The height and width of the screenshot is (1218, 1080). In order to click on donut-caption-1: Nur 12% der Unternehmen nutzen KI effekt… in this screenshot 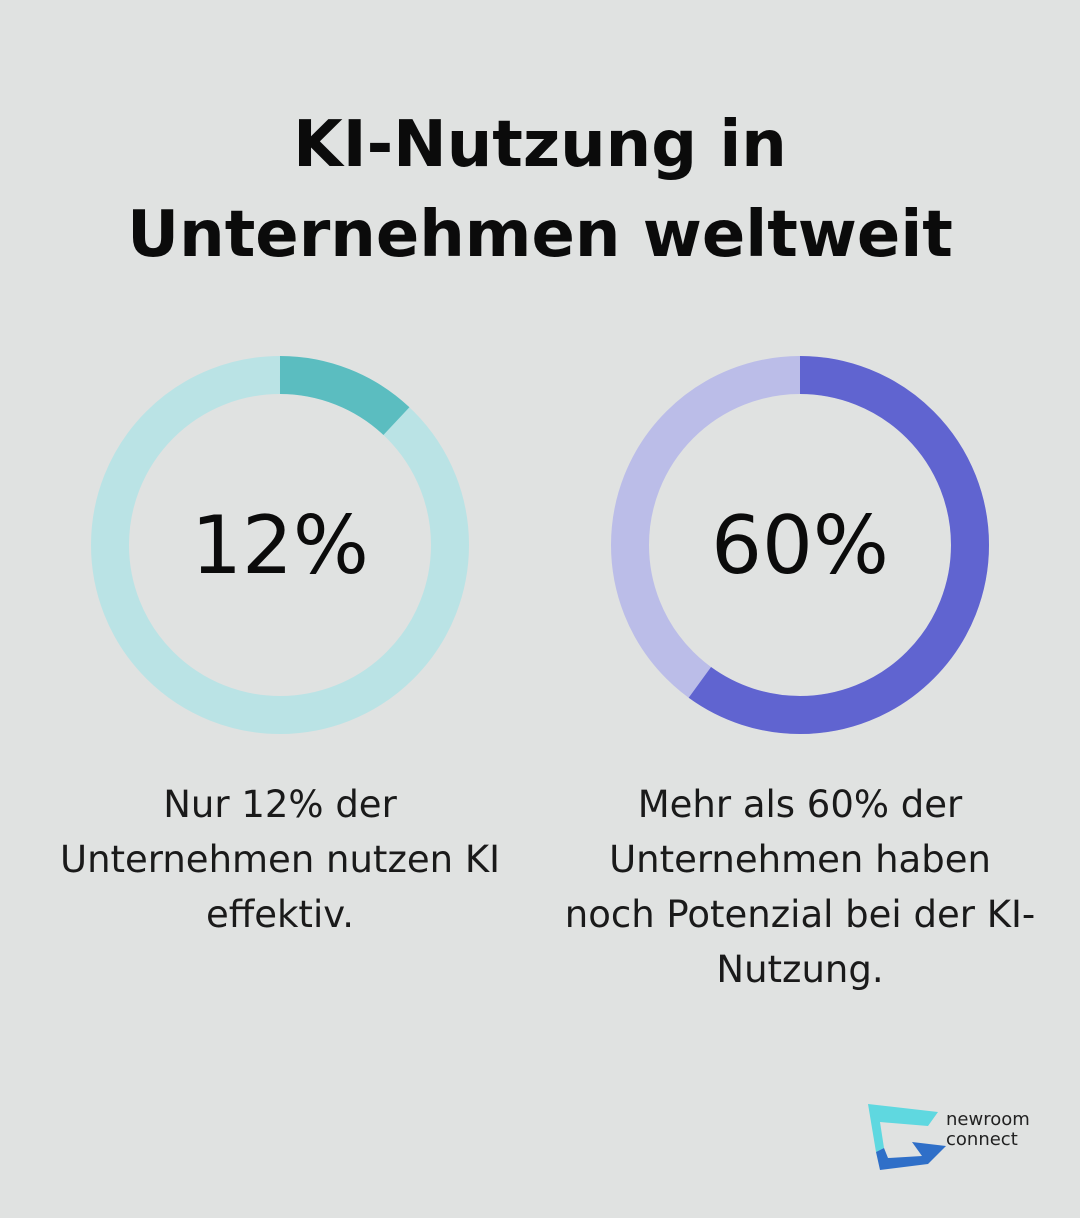, I will do `click(280, 859)`.